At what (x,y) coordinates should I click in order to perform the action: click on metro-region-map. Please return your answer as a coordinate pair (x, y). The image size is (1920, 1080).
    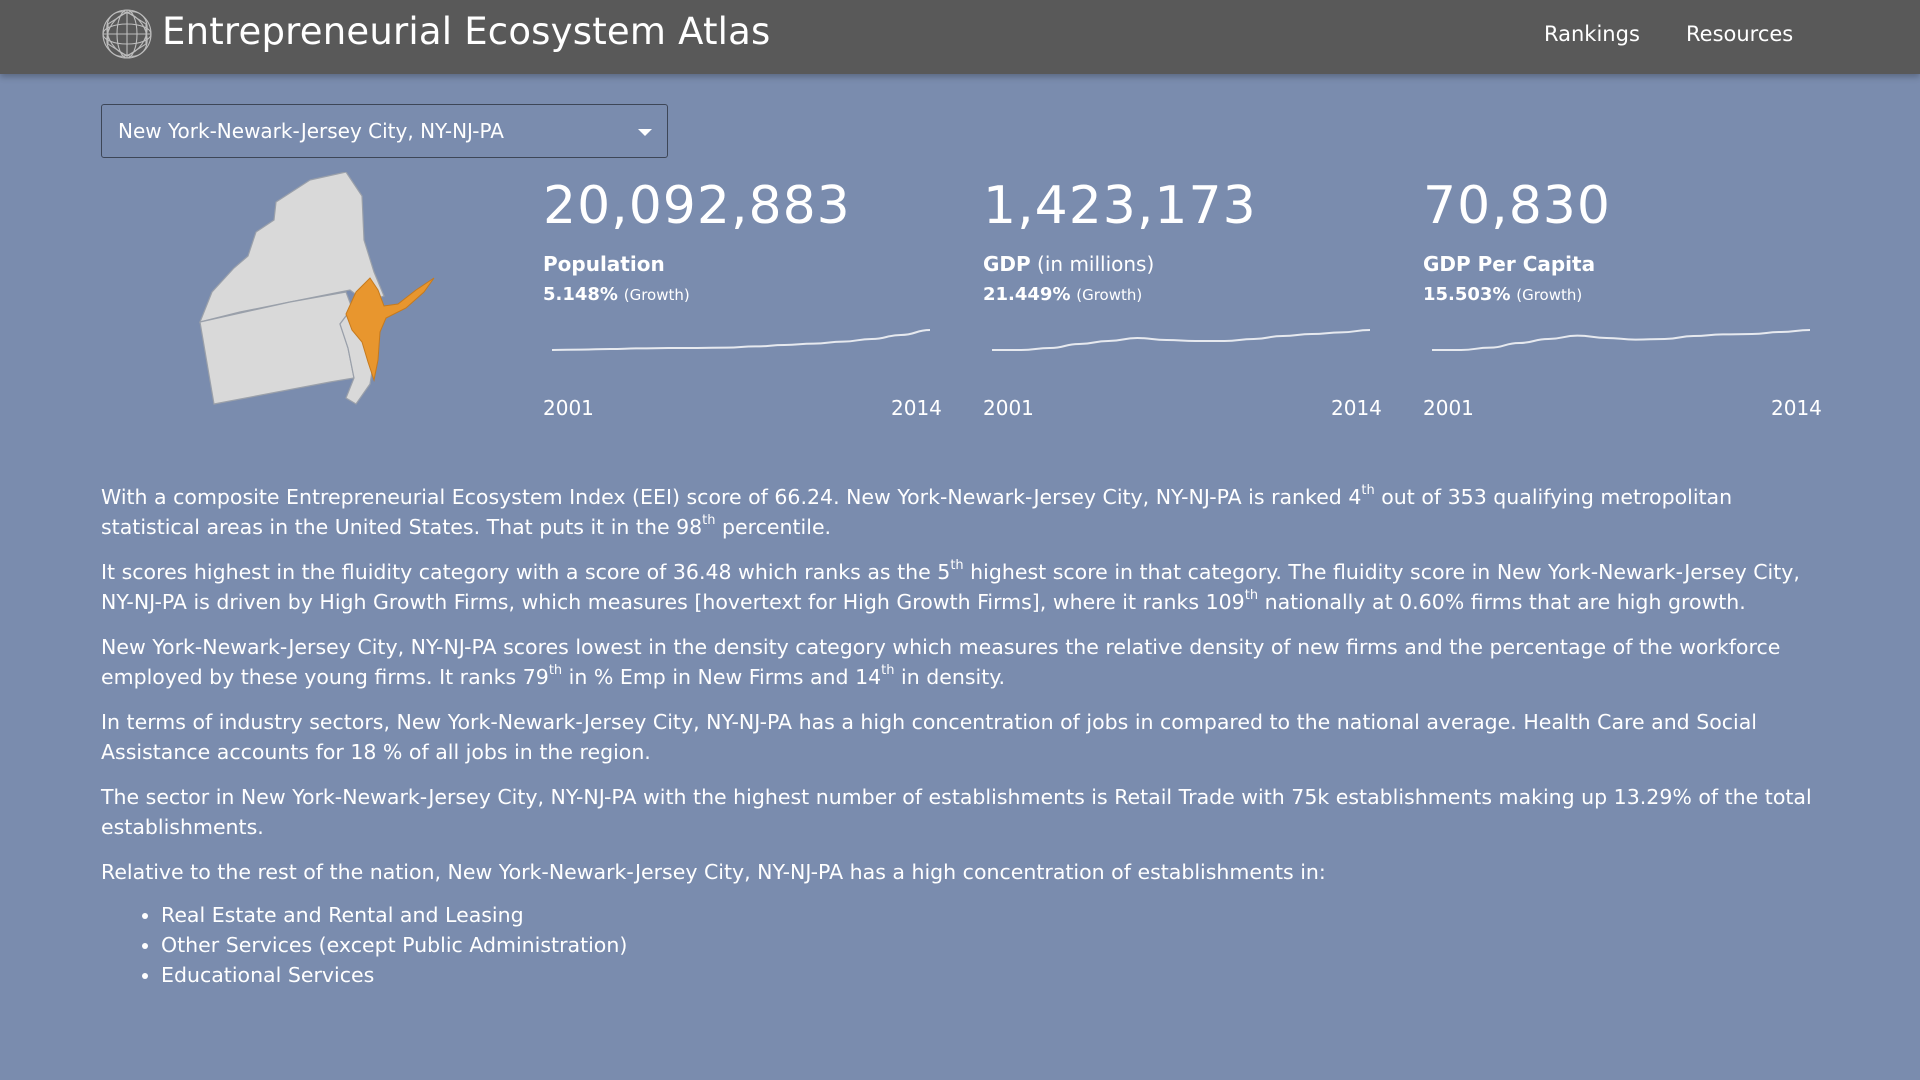
    Looking at the image, I should click on (317, 288).